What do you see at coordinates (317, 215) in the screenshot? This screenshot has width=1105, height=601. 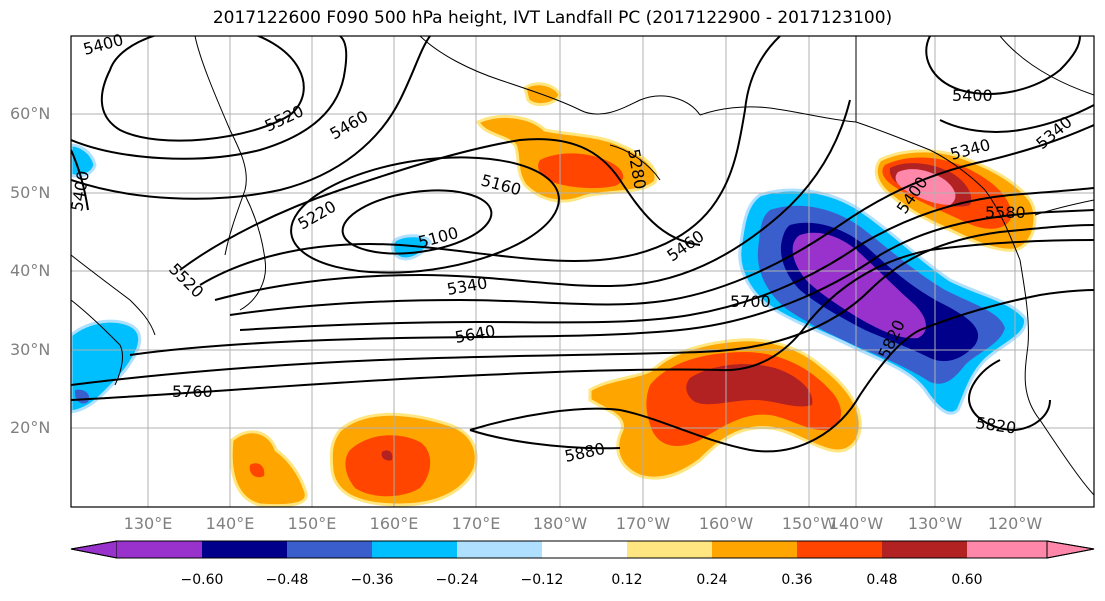 I see `contour-label: 5220` at bounding box center [317, 215].